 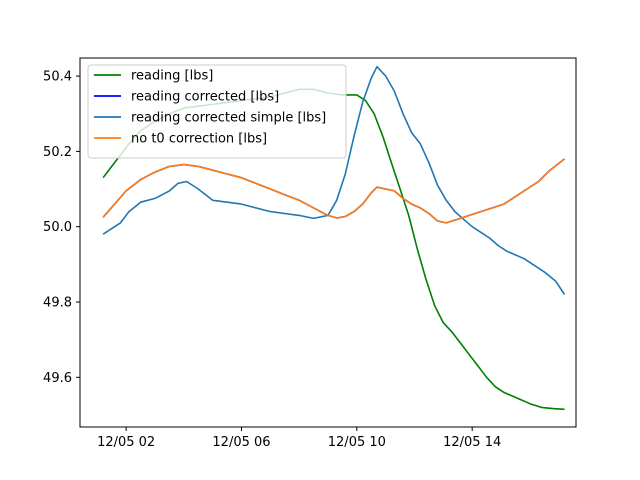 What do you see at coordinates (57, 378) in the screenshot?
I see `y-tick-label: 49.6` at bounding box center [57, 378].